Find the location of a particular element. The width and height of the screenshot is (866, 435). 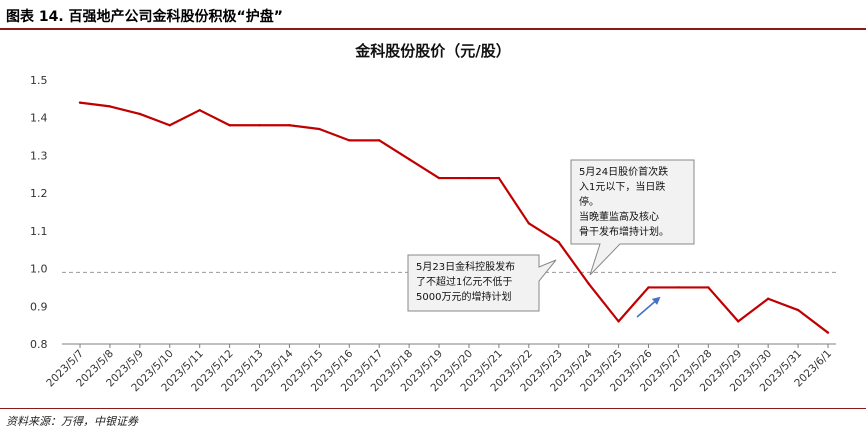

annotation-text-line: 了不超过1亿元不低于 is located at coordinates (464, 281).